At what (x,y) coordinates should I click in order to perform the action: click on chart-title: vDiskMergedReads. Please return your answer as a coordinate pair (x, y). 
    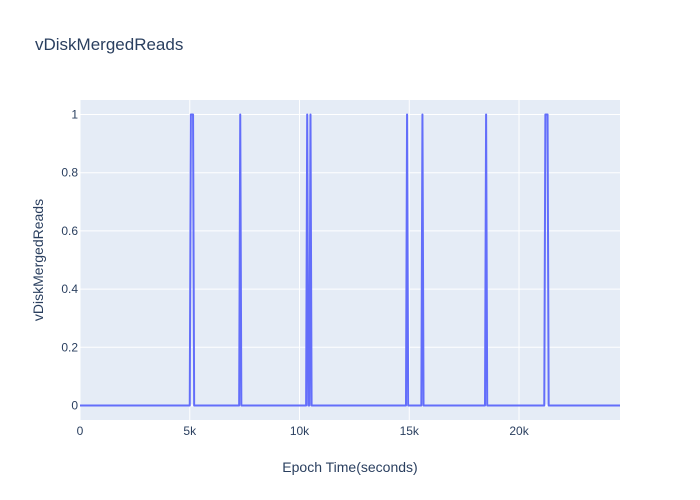
    Looking at the image, I should click on (109, 44).